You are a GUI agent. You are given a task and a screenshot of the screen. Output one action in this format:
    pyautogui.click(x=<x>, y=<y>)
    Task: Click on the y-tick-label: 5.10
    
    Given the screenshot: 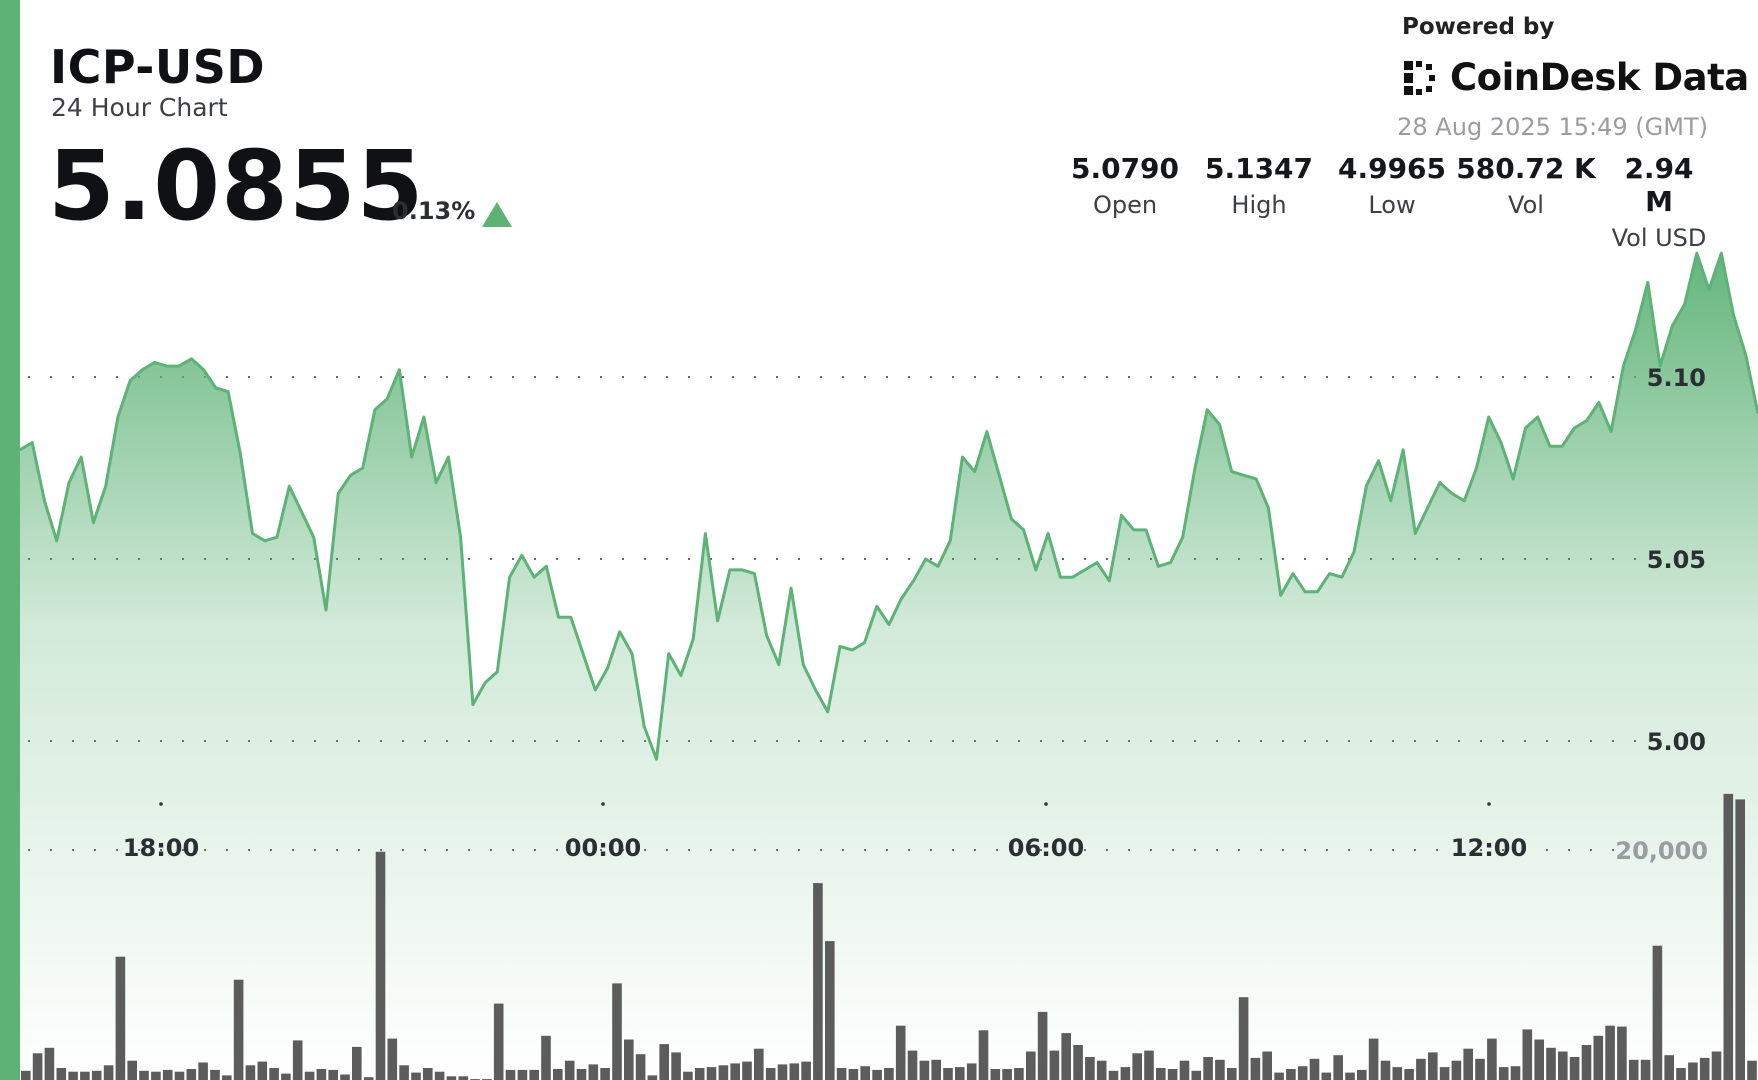 What is the action you would take?
    pyautogui.click(x=1676, y=378)
    